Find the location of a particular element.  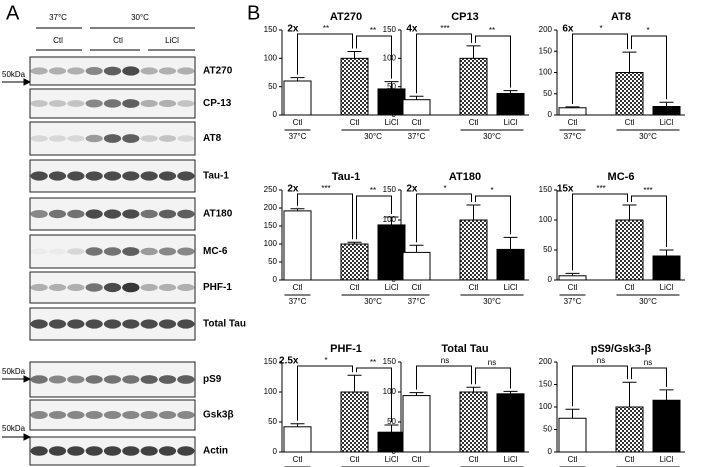

blot-label: CP-13 is located at coordinates (217, 103).